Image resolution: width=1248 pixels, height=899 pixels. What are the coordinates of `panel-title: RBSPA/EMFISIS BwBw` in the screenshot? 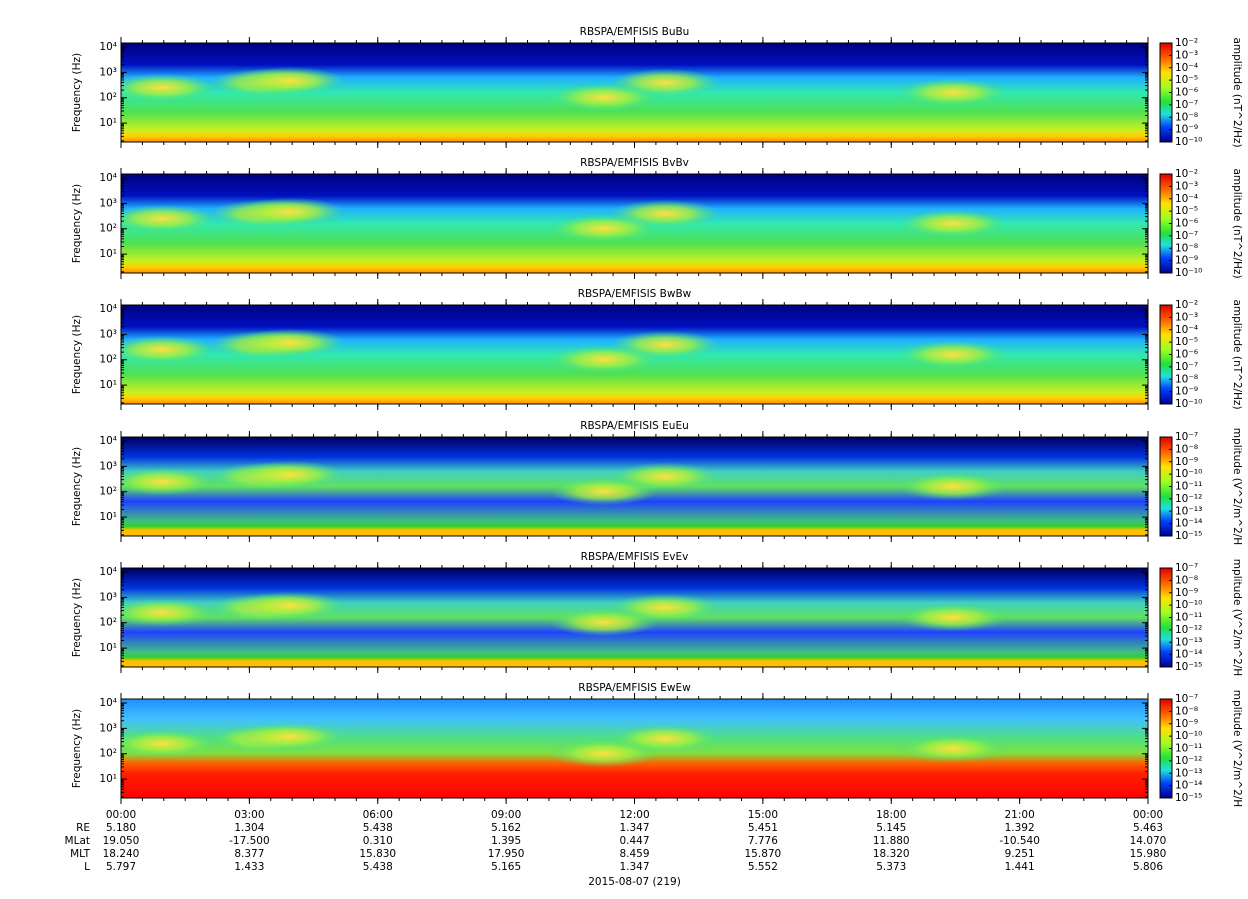 It's located at (635, 294).